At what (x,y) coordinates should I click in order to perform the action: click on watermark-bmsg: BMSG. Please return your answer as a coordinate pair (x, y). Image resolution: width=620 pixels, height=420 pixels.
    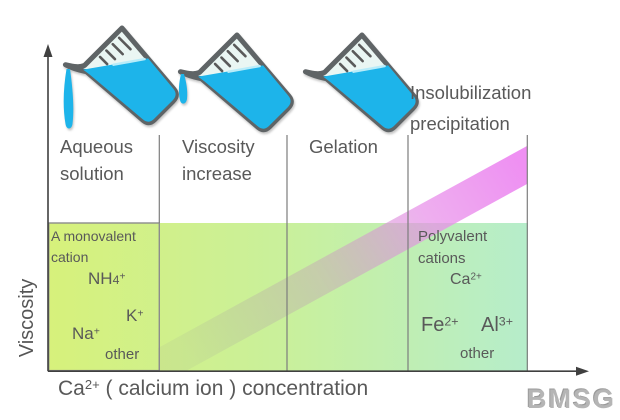
    Looking at the image, I should click on (571, 399).